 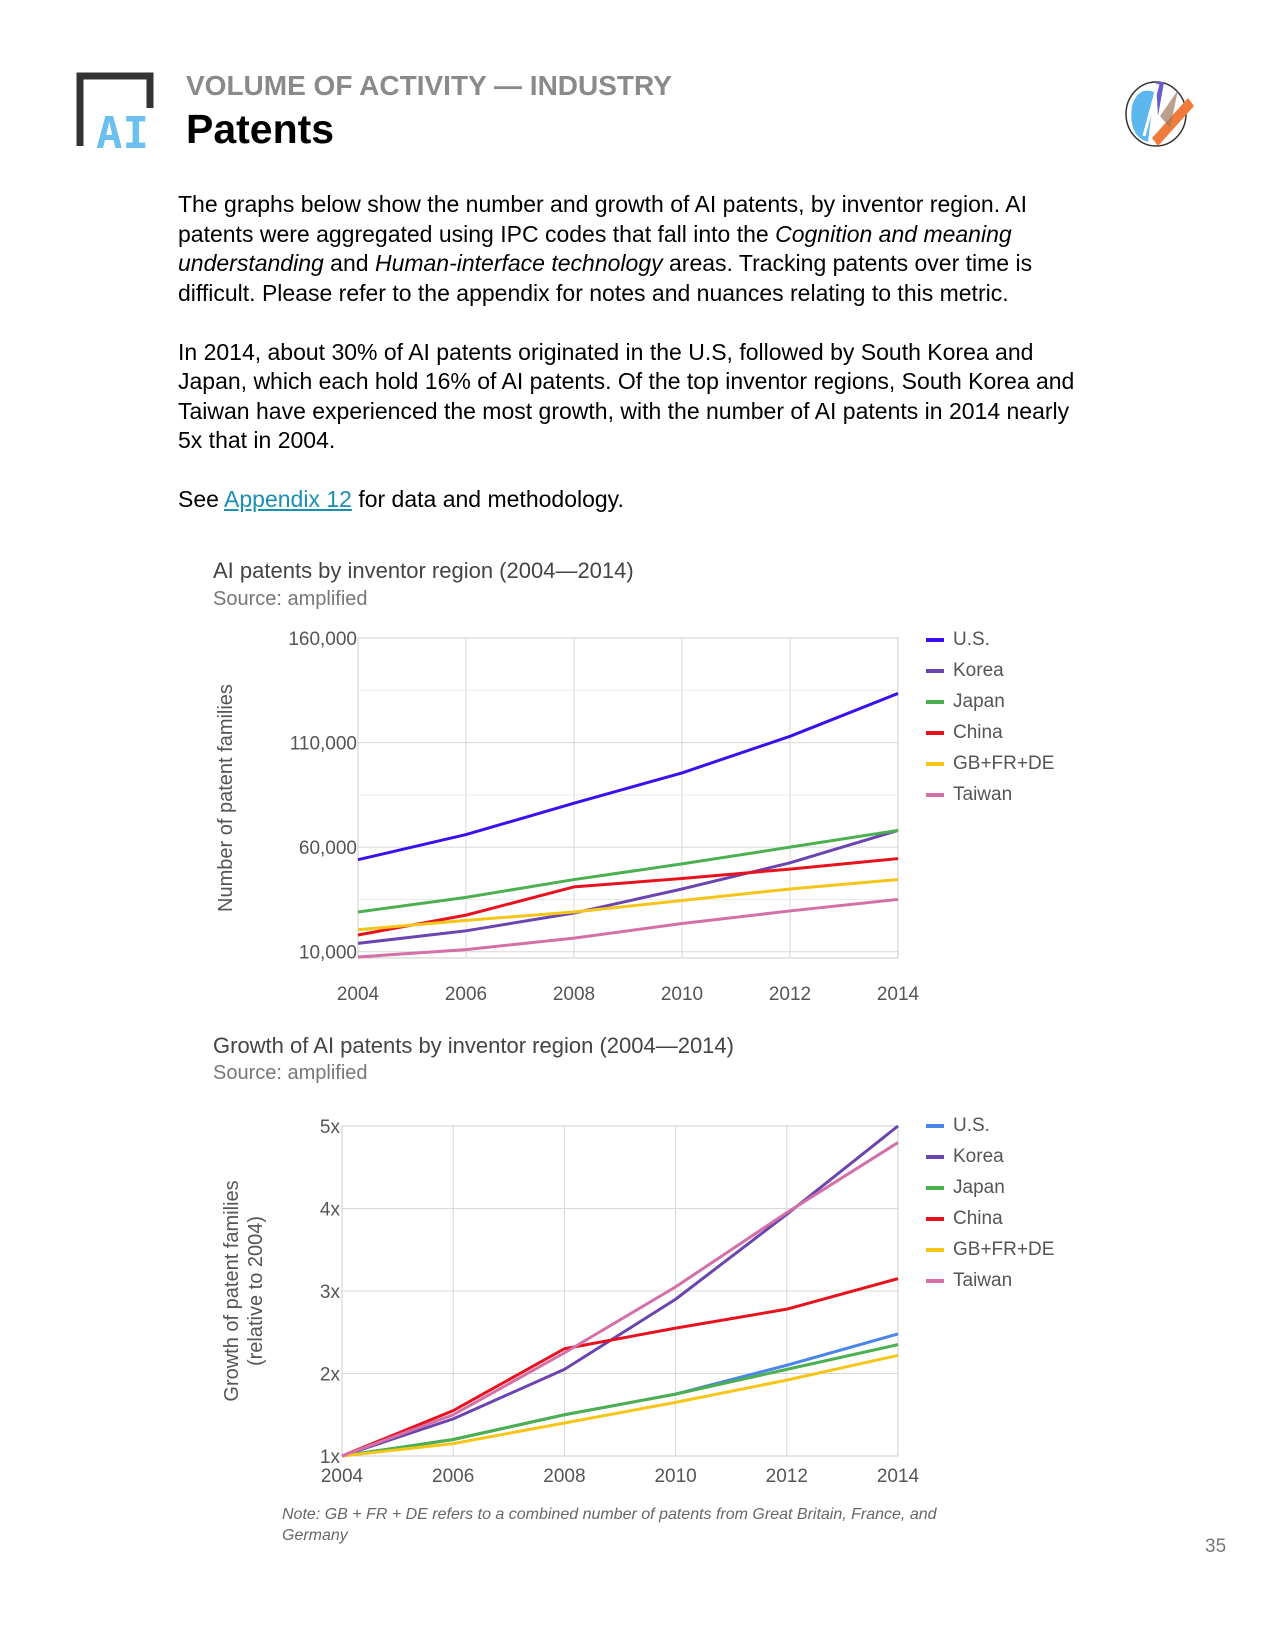 What do you see at coordinates (323, 744) in the screenshot?
I see `y-tick-label: 110,000` at bounding box center [323, 744].